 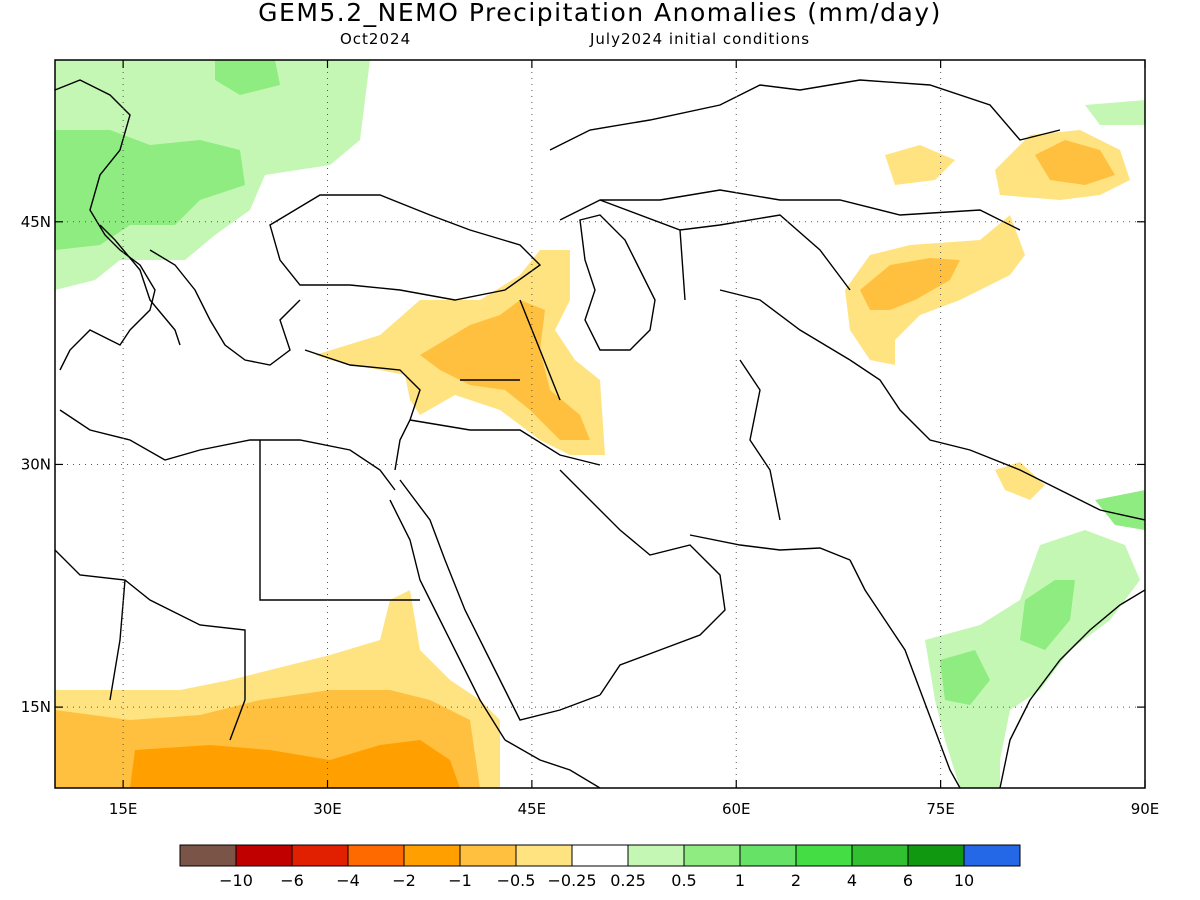 I want to click on coastline-india, so click(x=905, y=673).